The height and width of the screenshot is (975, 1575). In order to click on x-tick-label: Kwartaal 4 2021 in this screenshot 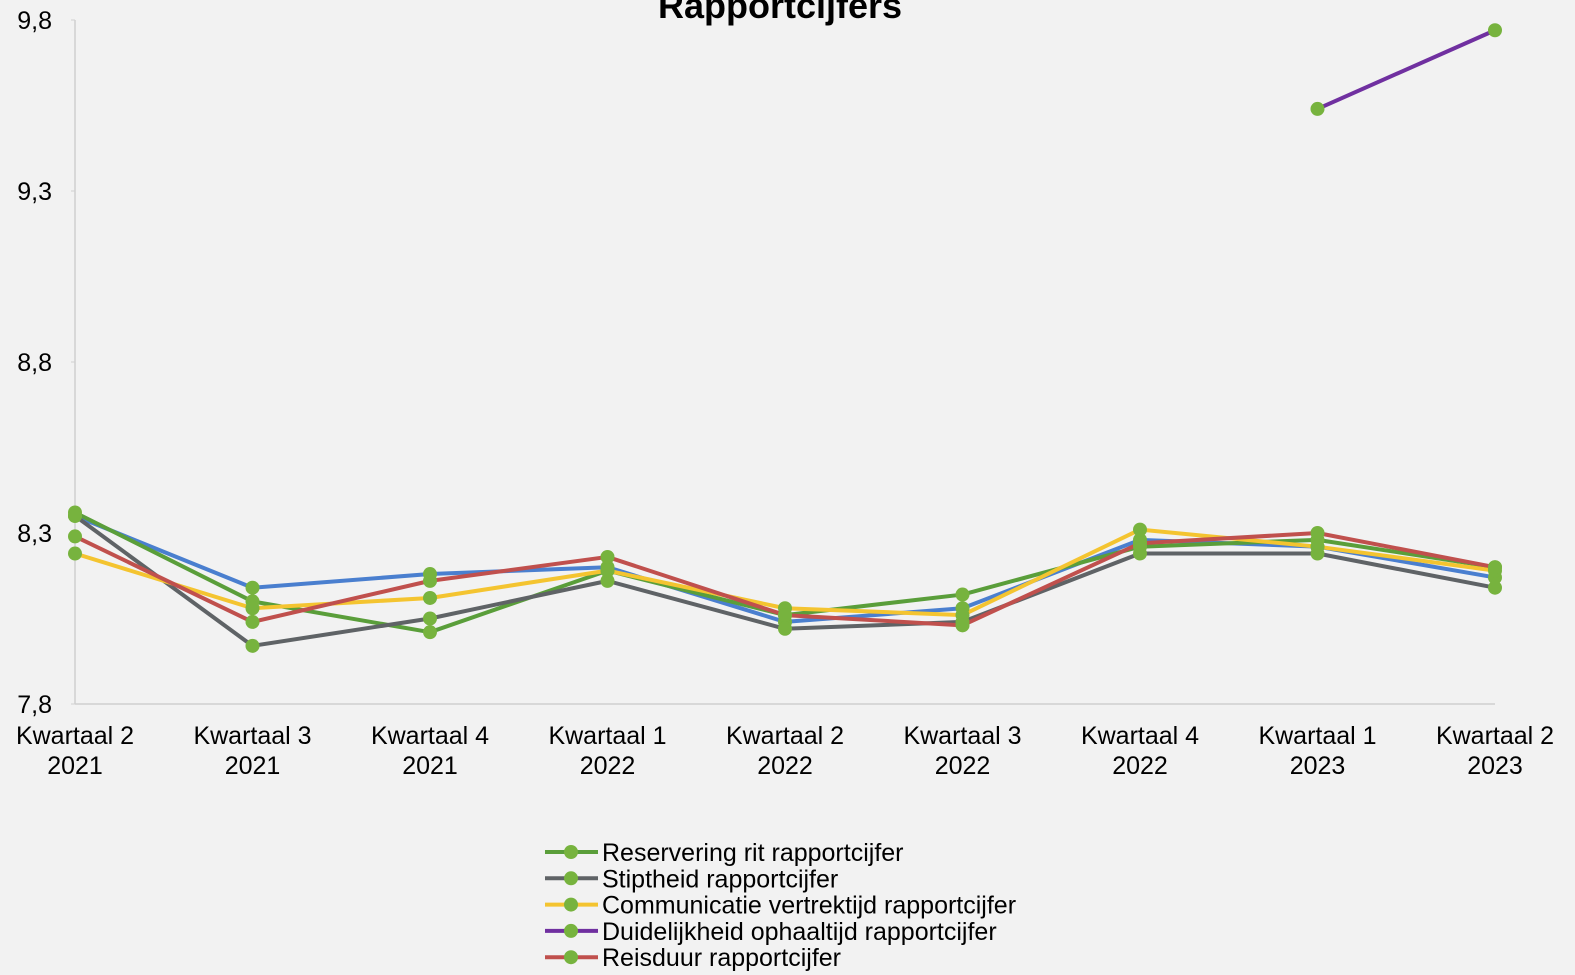, I will do `click(430, 751)`.